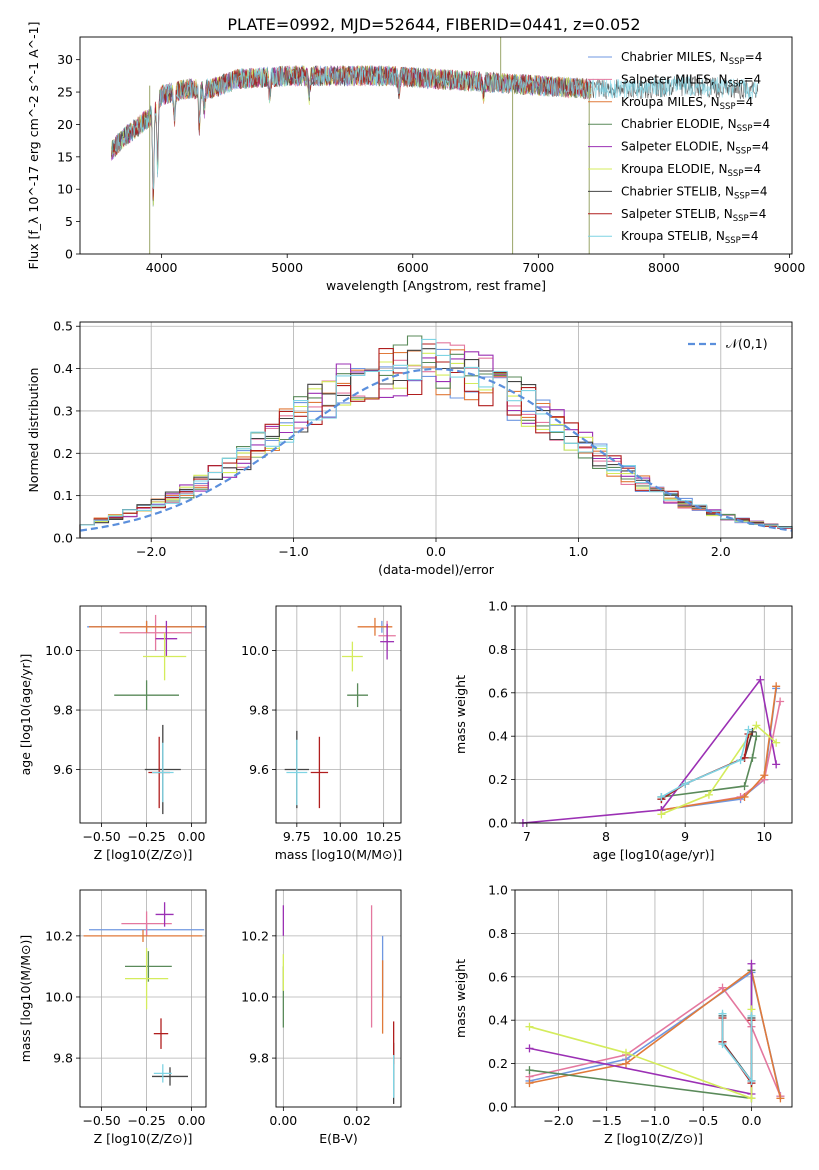 This screenshot has width=819, height=1170. What do you see at coordinates (65, 124) in the screenshot?
I see `y-tick-label: 20` at bounding box center [65, 124].